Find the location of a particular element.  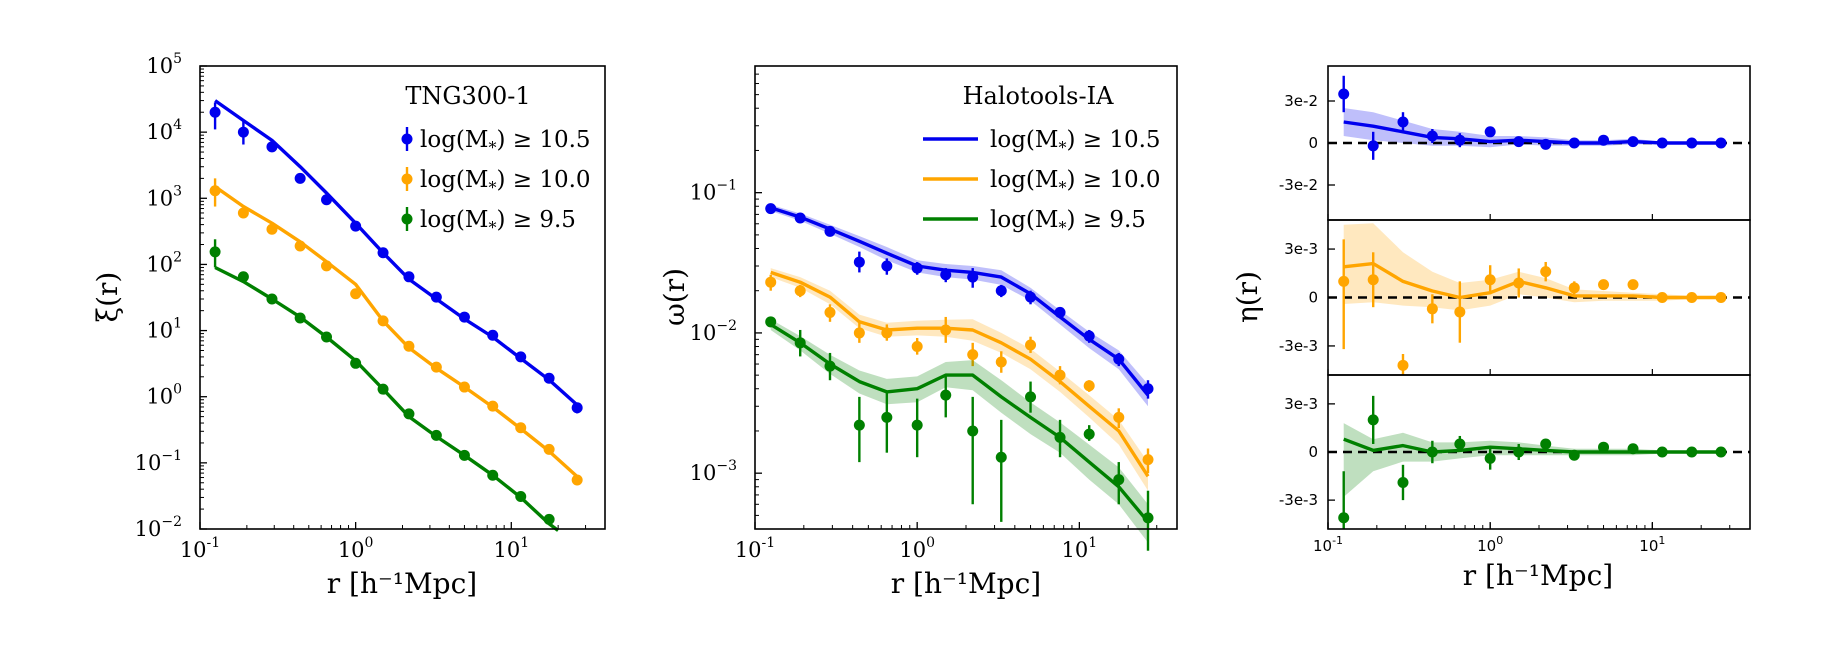

eta-y-tick-label: -3e-3 is located at coordinates (1298, 346).